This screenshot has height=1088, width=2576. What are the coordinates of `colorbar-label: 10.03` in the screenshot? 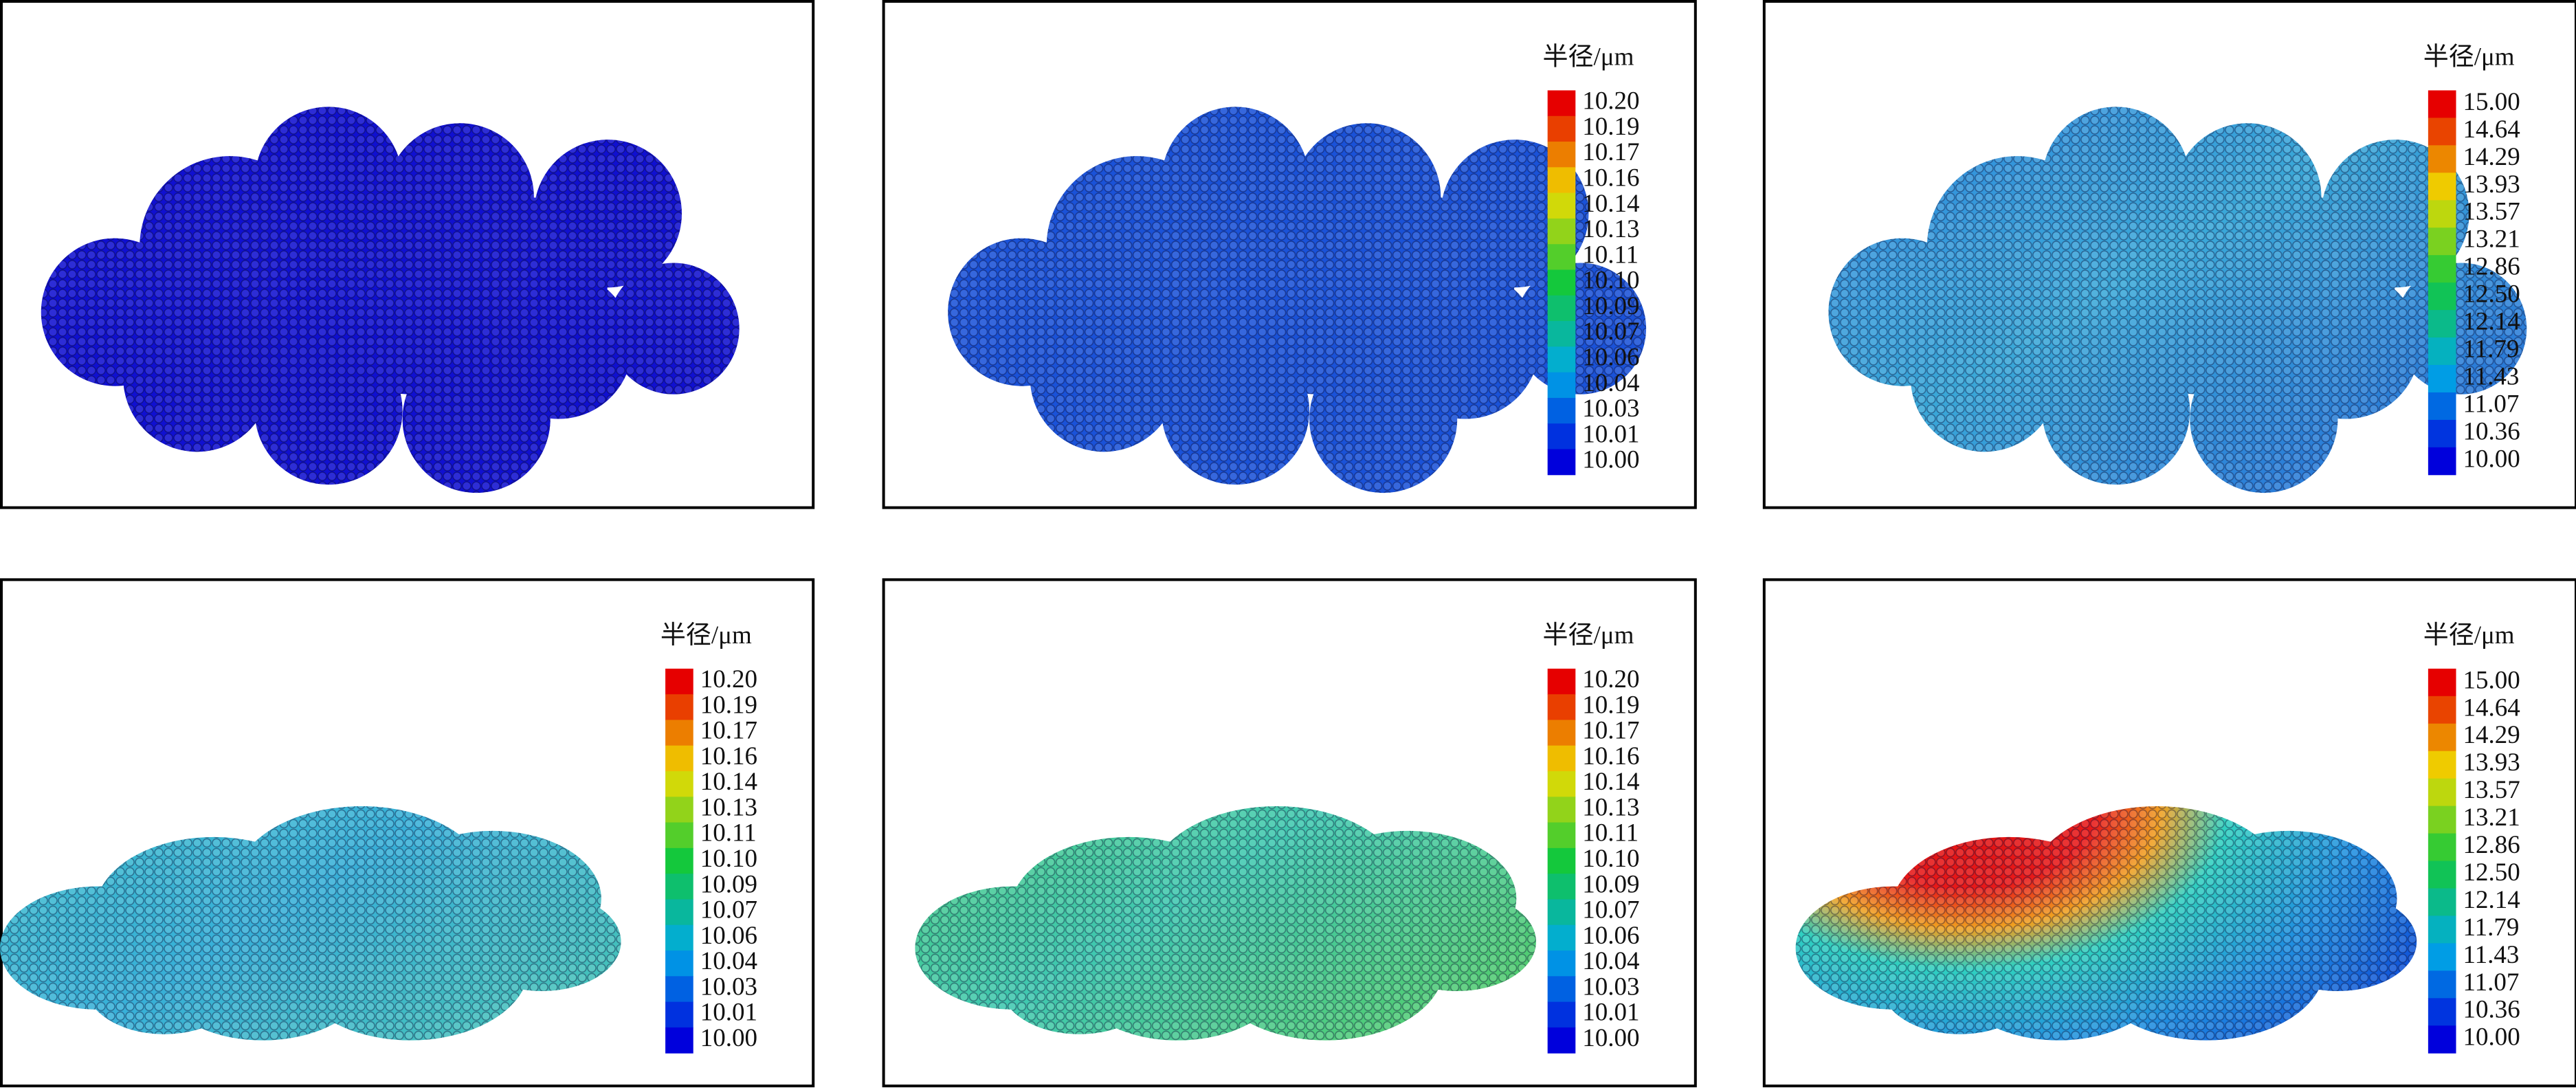 It's located at (1610, 987).